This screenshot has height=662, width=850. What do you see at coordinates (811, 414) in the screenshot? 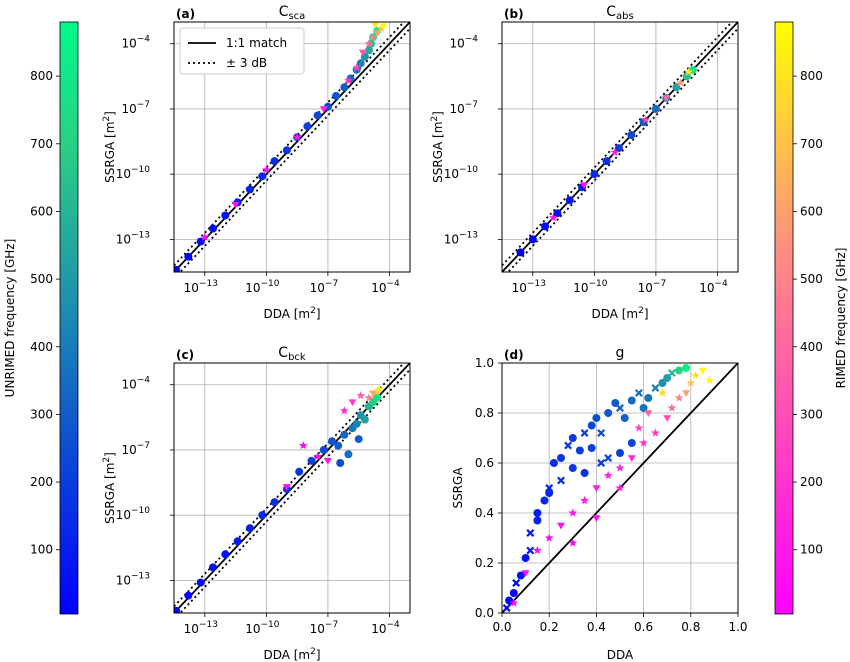
I see `colorbar-tick-label: 300` at bounding box center [811, 414].